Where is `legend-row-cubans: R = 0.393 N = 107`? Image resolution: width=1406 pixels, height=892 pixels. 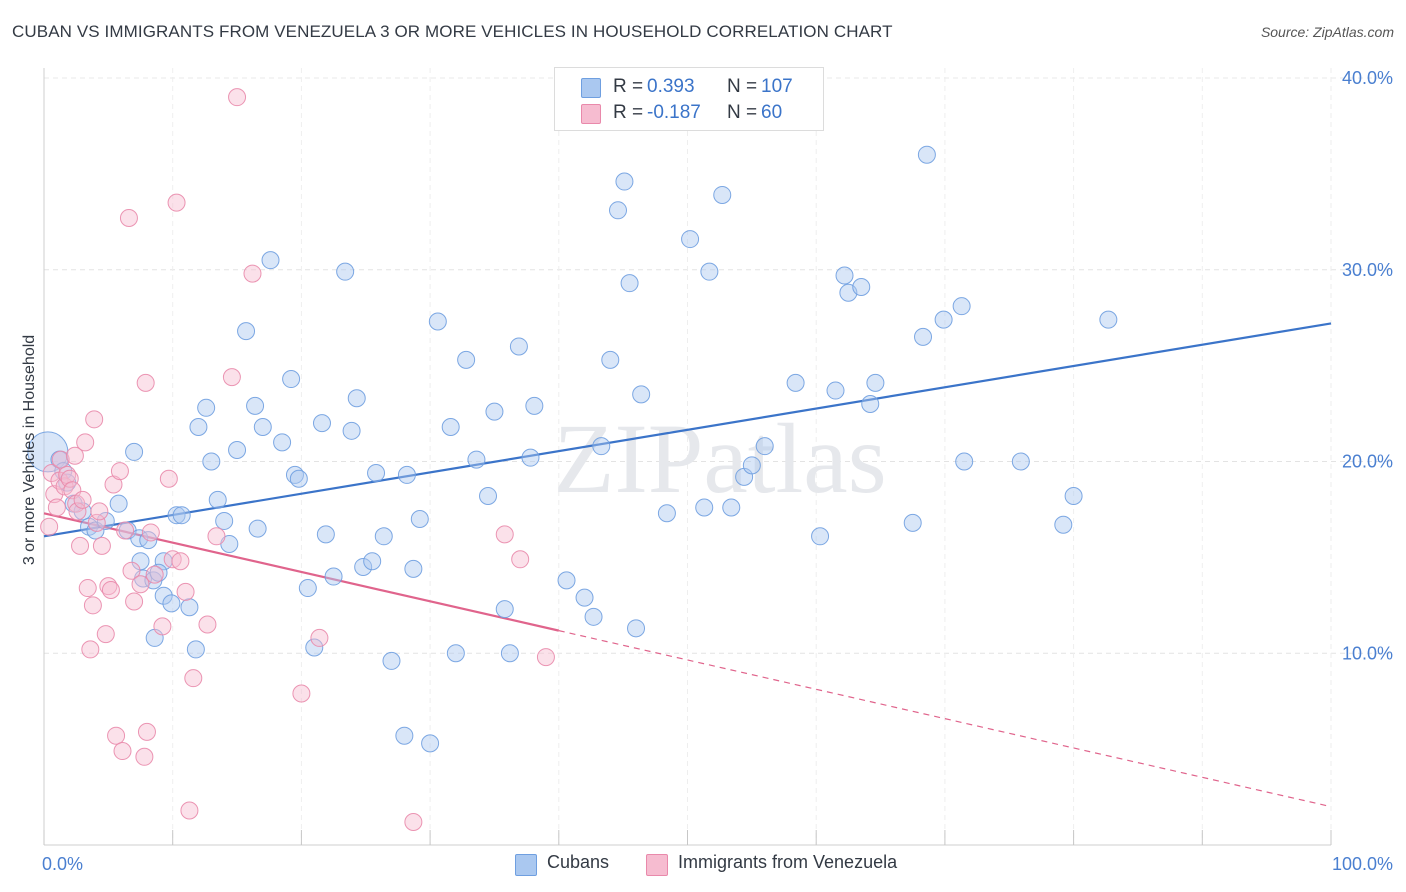 legend-row-cubans: R = 0.393 N = 107 is located at coordinates (689, 87).